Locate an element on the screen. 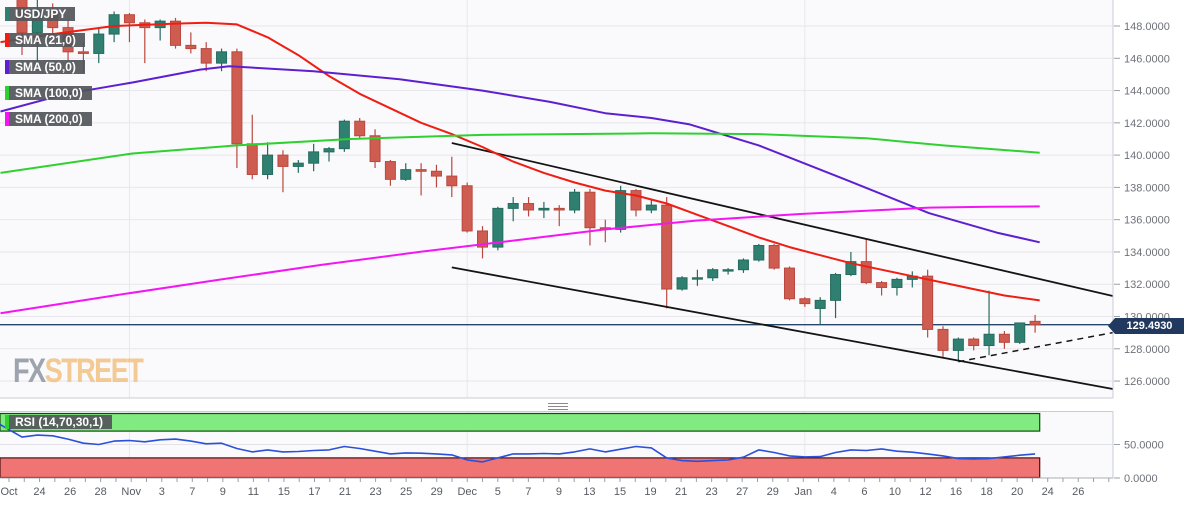  current-price-tag: 129.4930 is located at coordinates (1149, 326).